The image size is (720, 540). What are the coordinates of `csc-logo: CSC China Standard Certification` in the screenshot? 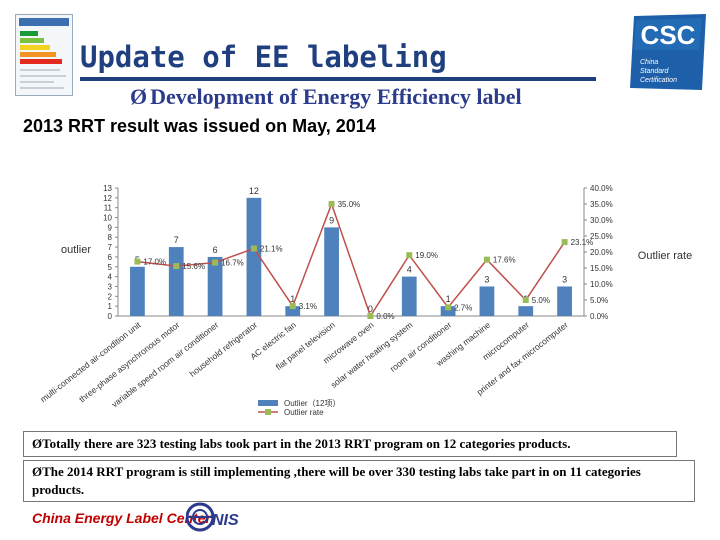 It's located at (668, 52).